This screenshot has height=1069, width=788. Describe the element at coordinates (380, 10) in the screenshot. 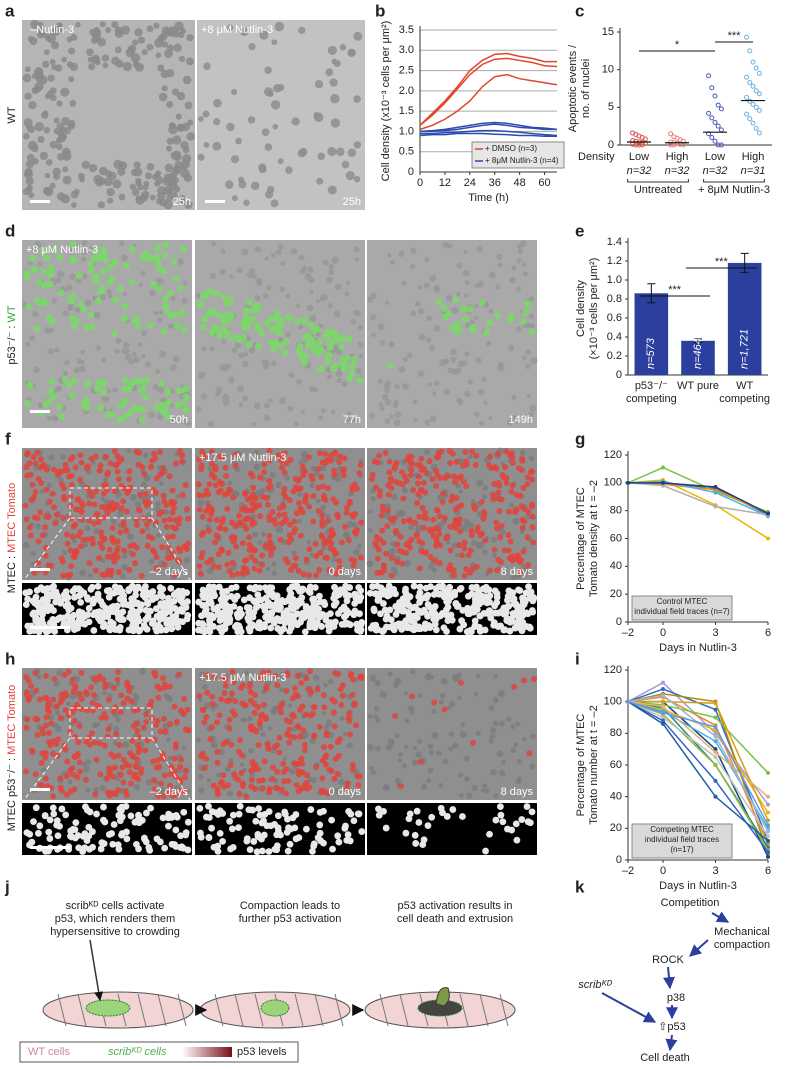

I see `panel-label: b` at that location.